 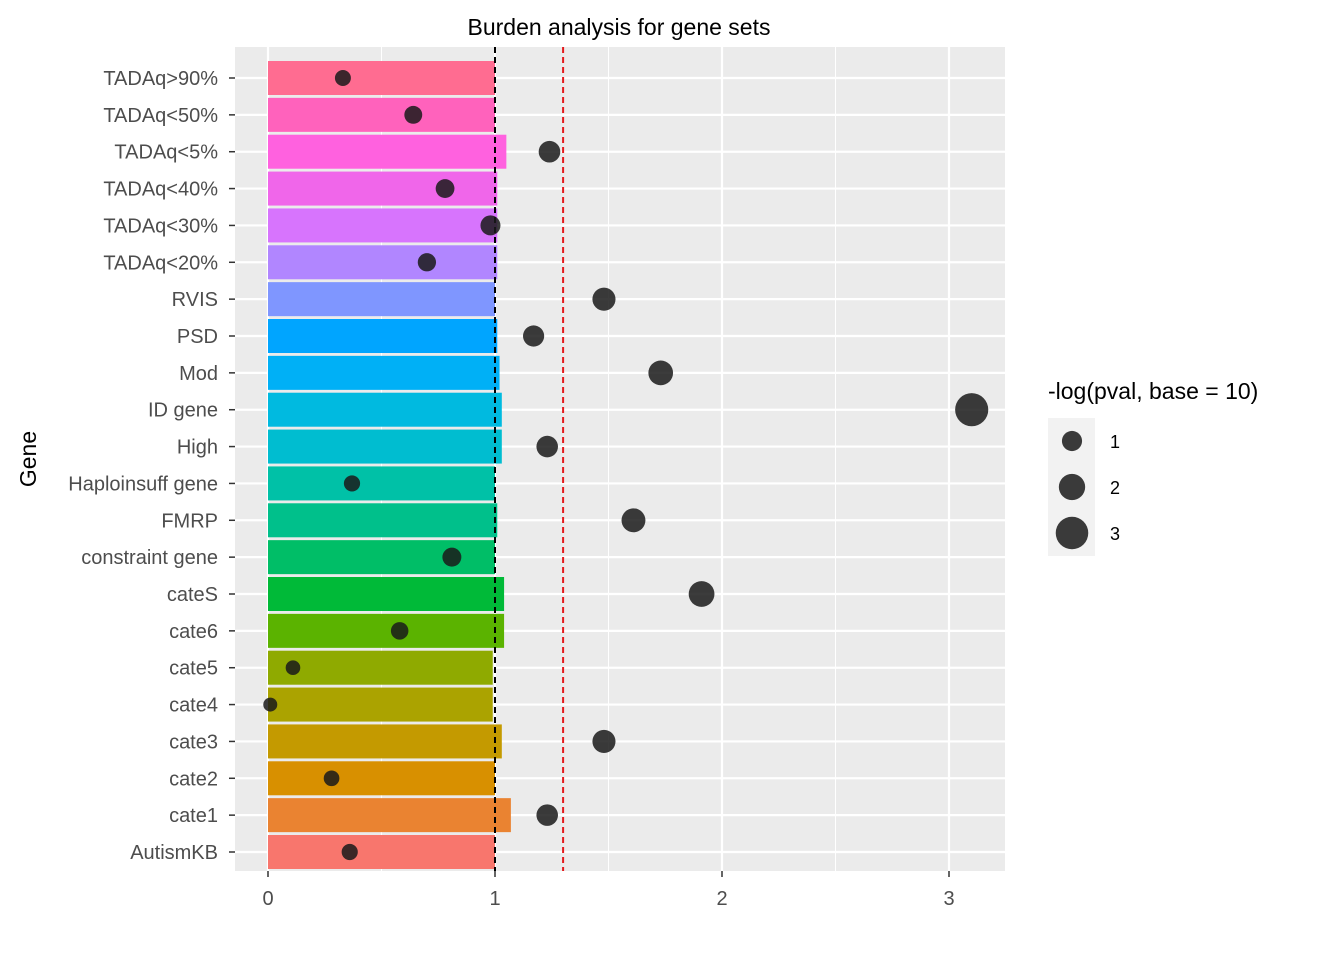 What do you see at coordinates (1115, 442) in the screenshot?
I see `legend-label: 1` at bounding box center [1115, 442].